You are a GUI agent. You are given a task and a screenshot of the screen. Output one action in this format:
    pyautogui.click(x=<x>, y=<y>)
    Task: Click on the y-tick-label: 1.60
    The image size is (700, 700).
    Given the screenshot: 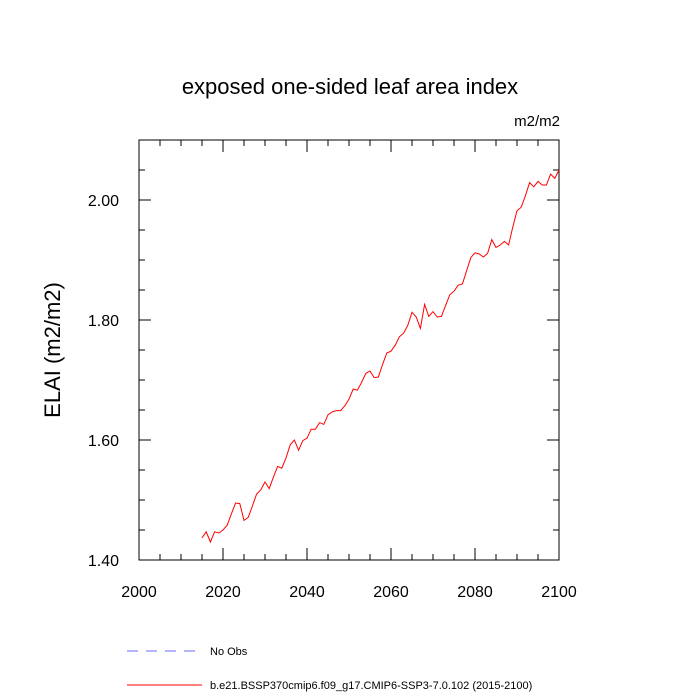 What is the action you would take?
    pyautogui.click(x=103, y=441)
    